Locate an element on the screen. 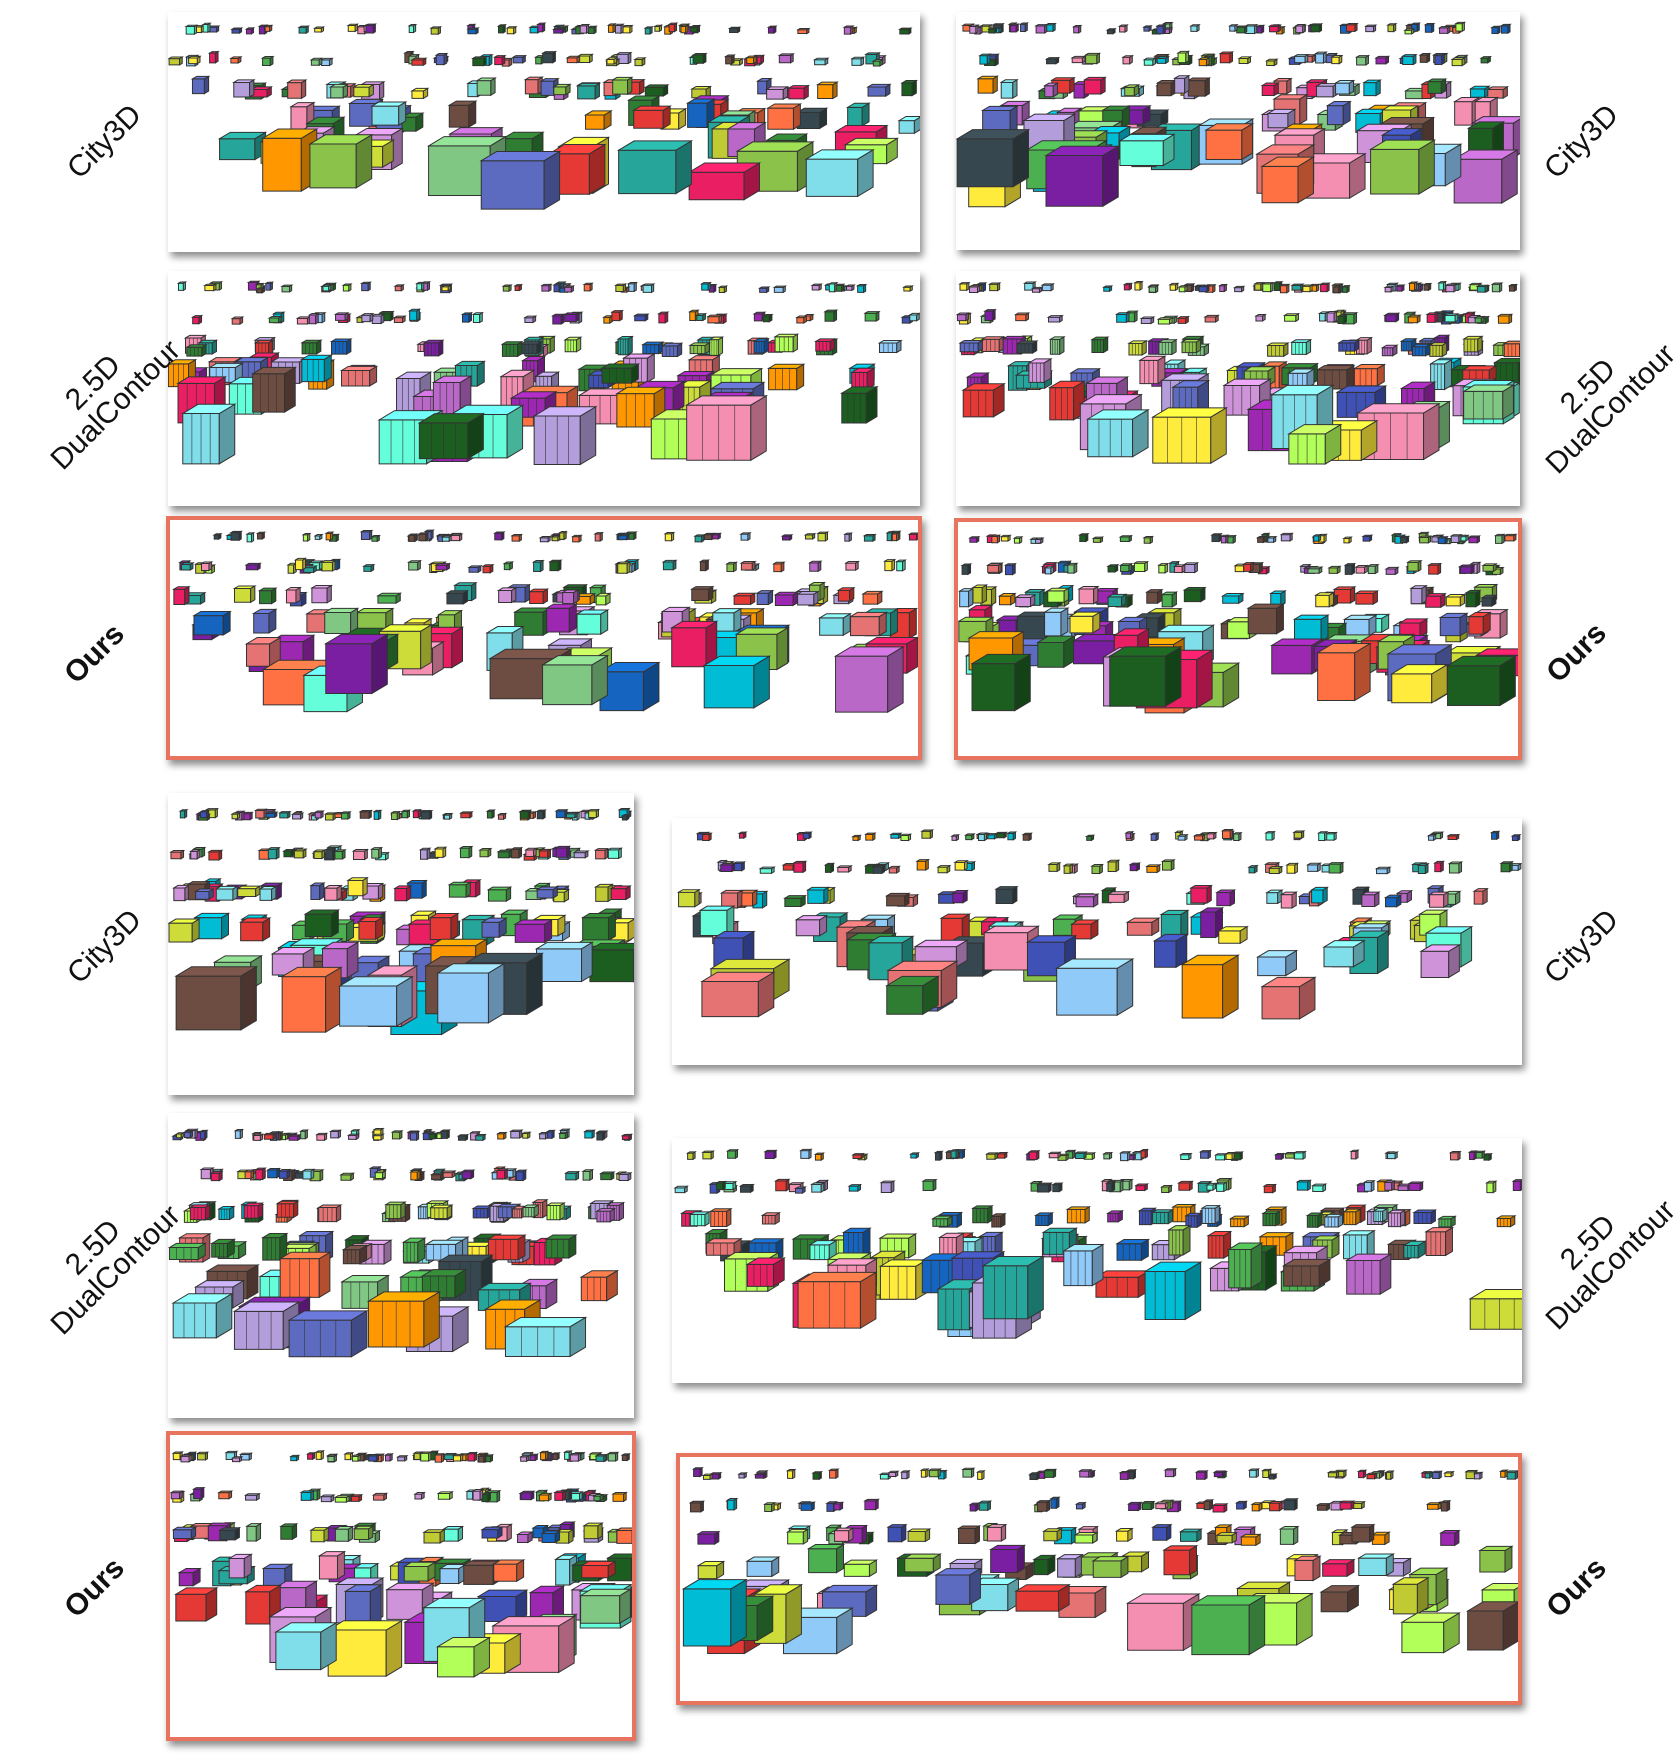 The width and height of the screenshot is (1680, 1759). panel-bottom-right-ours is located at coordinates (1099, 1579).